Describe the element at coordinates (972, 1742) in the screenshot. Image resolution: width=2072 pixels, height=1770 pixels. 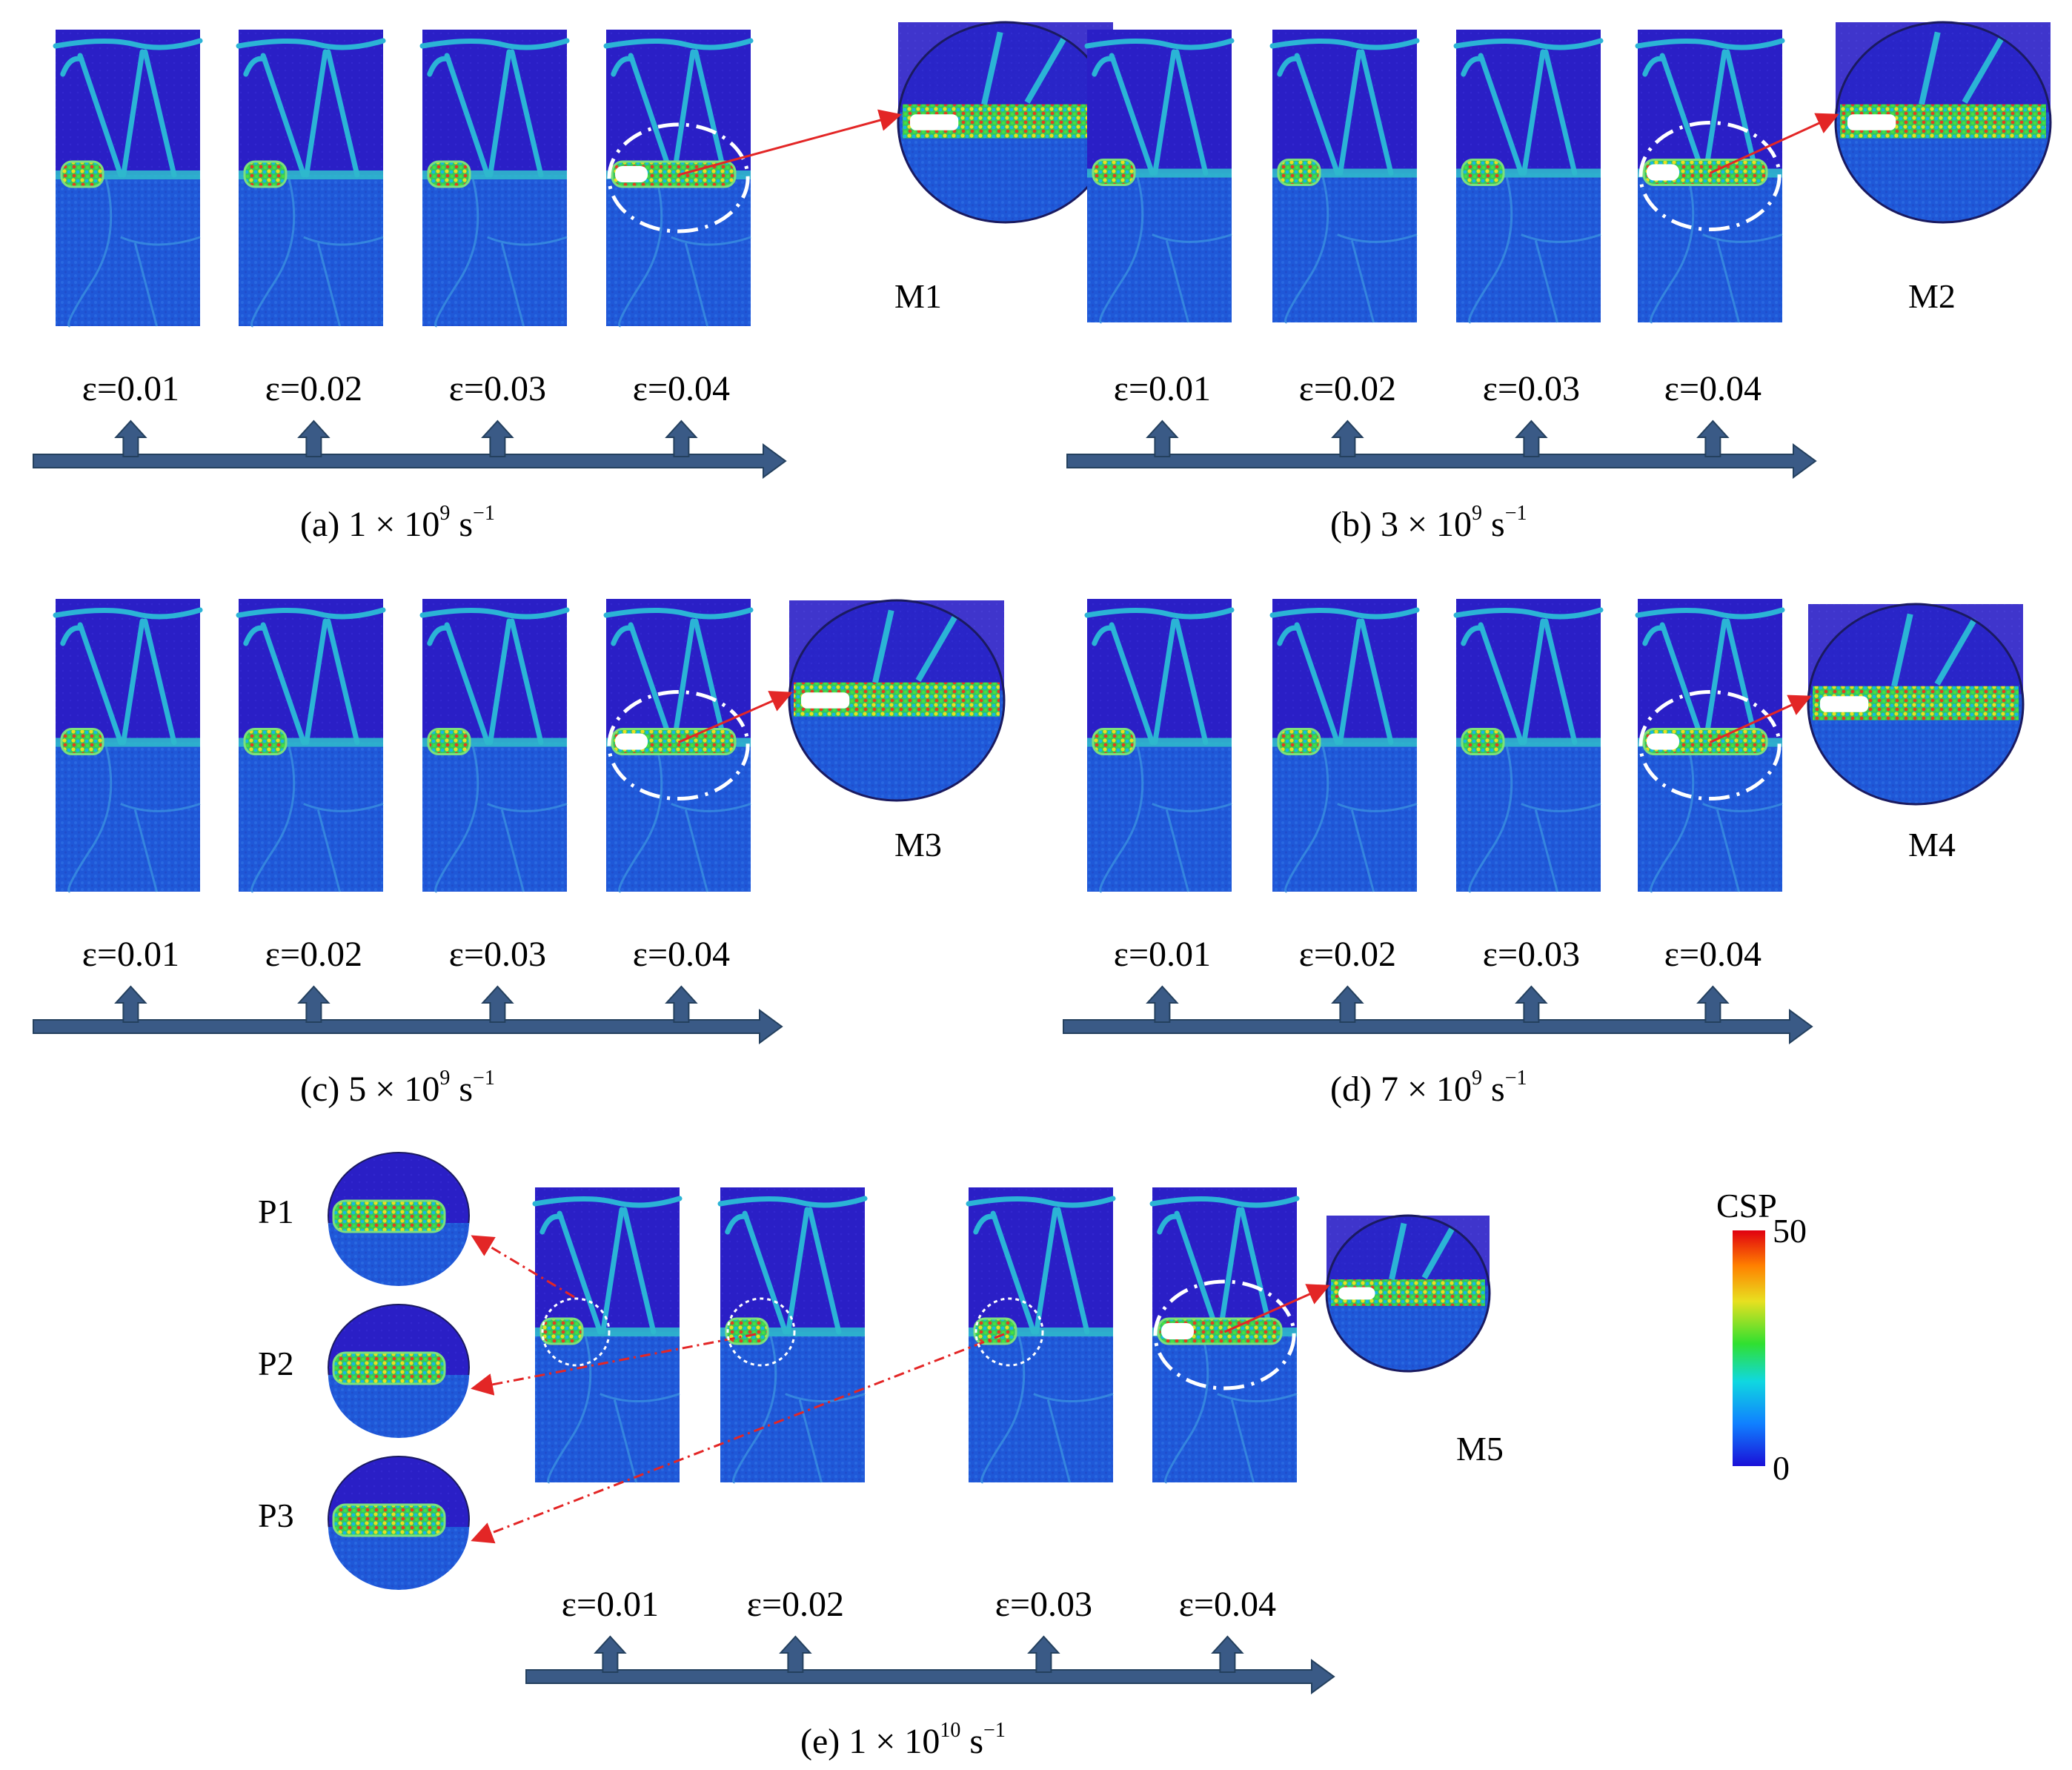
I see `caption-unit: s` at that location.